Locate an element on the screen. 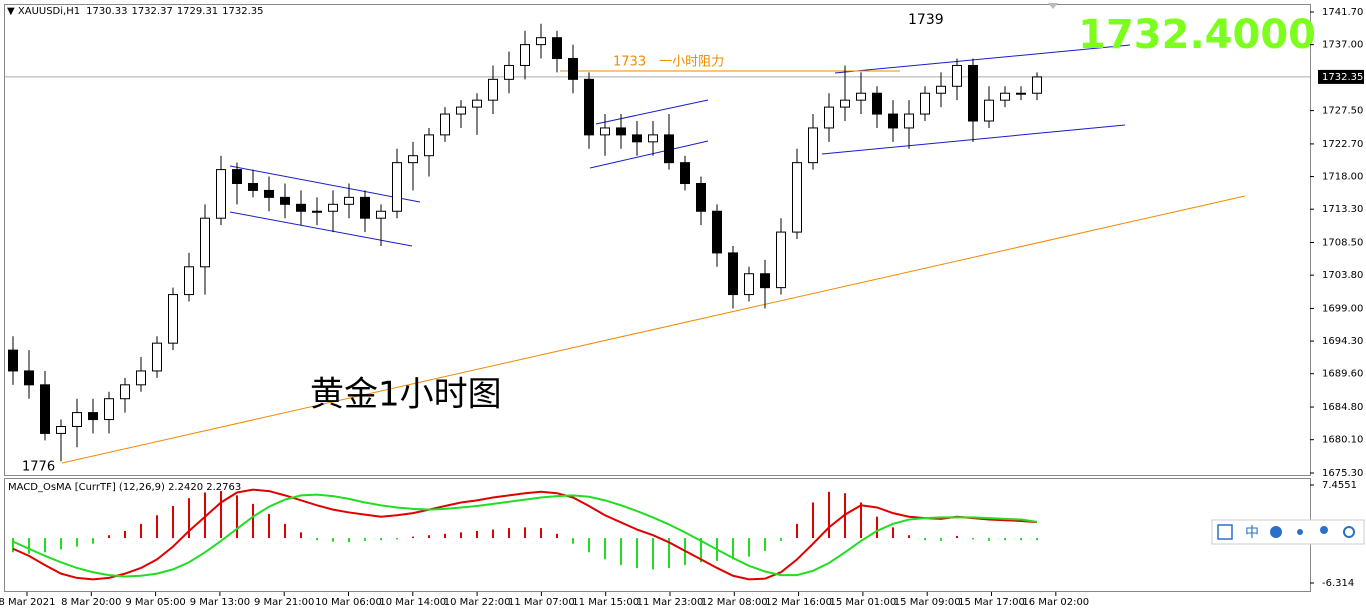  ohlc-value: 1730.33 is located at coordinates (106, 11).